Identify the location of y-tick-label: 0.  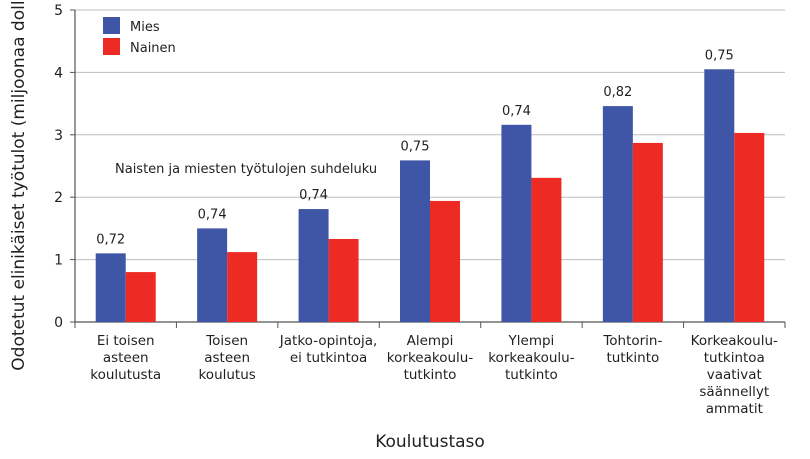
(58, 323).